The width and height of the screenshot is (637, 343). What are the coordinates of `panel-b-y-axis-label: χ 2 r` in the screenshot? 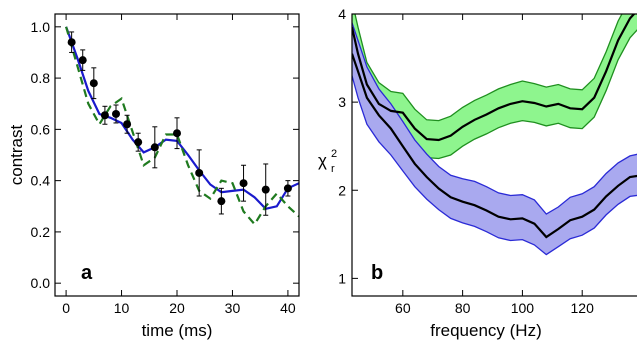 It's located at (327, 161).